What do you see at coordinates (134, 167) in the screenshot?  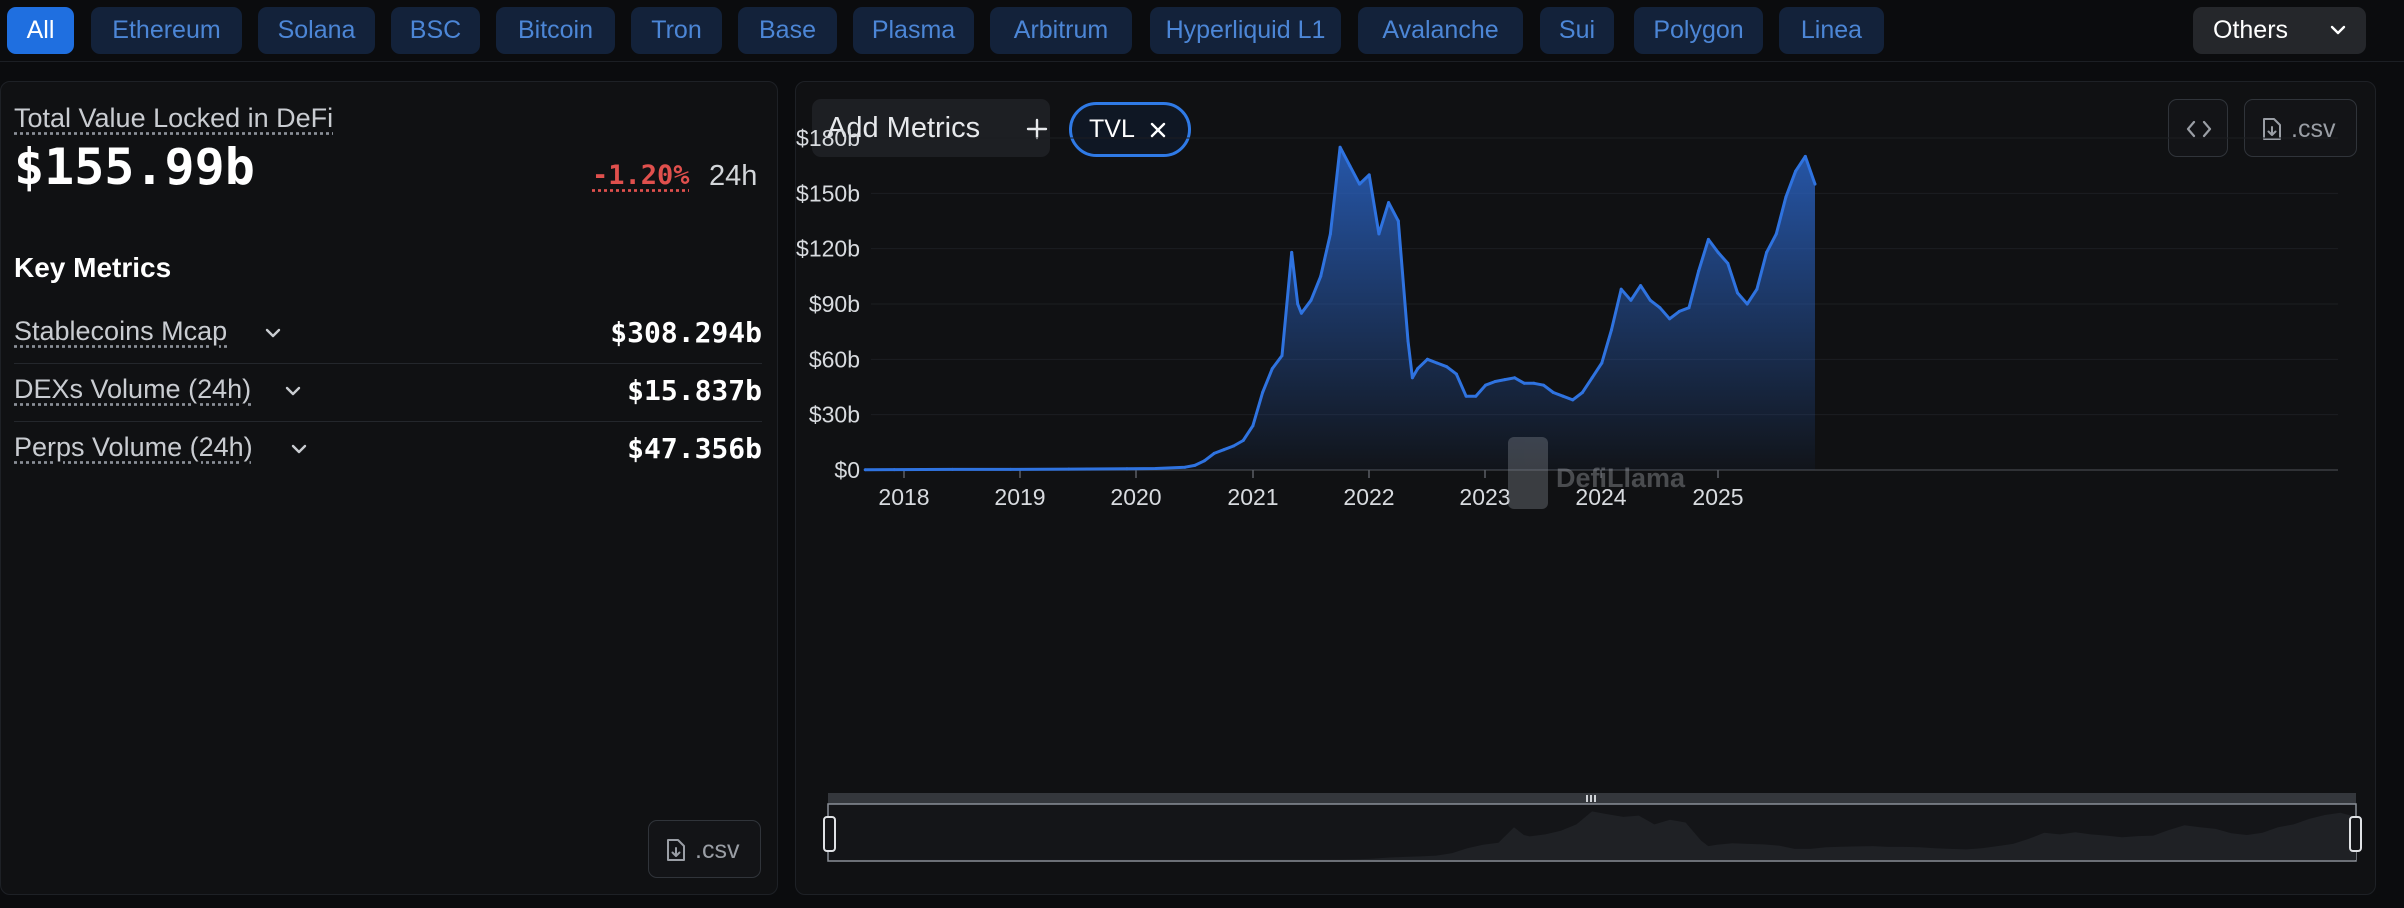 I see `tvl-value: $155.99b` at bounding box center [134, 167].